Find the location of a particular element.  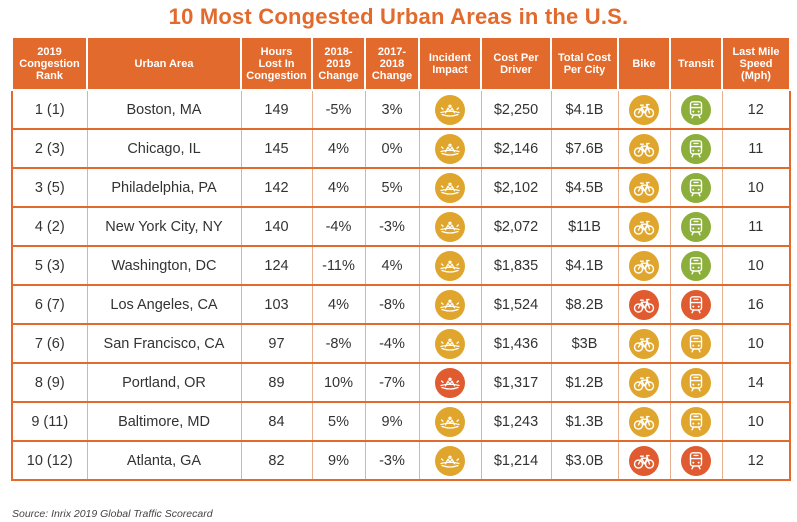

total-cell: $3B is located at coordinates (584, 343).